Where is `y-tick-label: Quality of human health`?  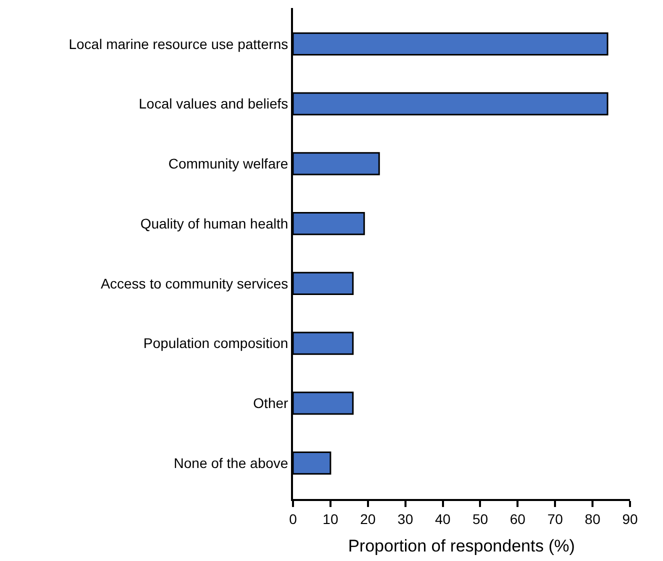 y-tick-label: Quality of human health is located at coordinates (214, 223).